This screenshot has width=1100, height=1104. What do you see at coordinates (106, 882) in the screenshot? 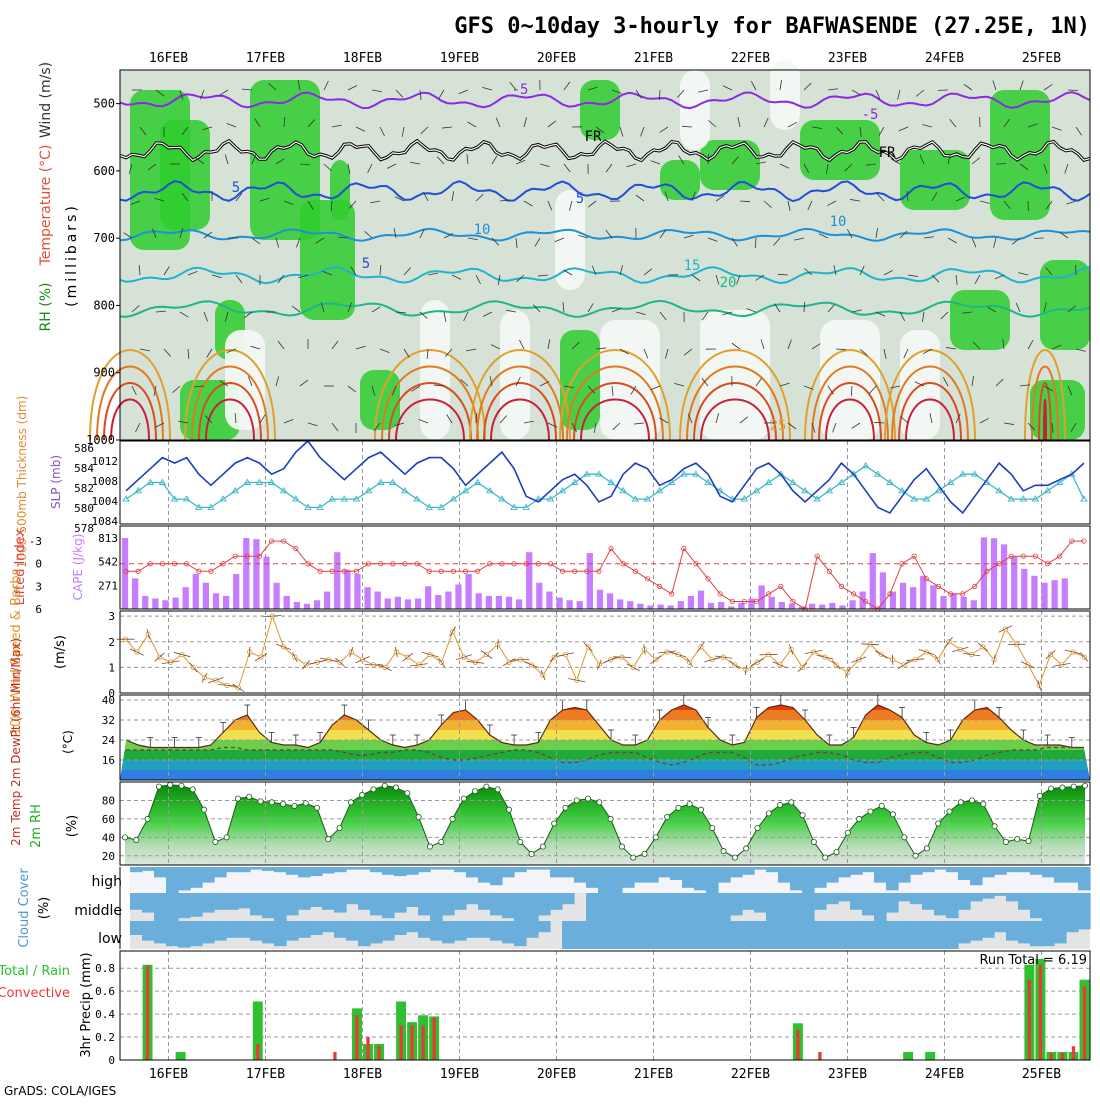
I see `cloud-level-label: high` at bounding box center [106, 882].